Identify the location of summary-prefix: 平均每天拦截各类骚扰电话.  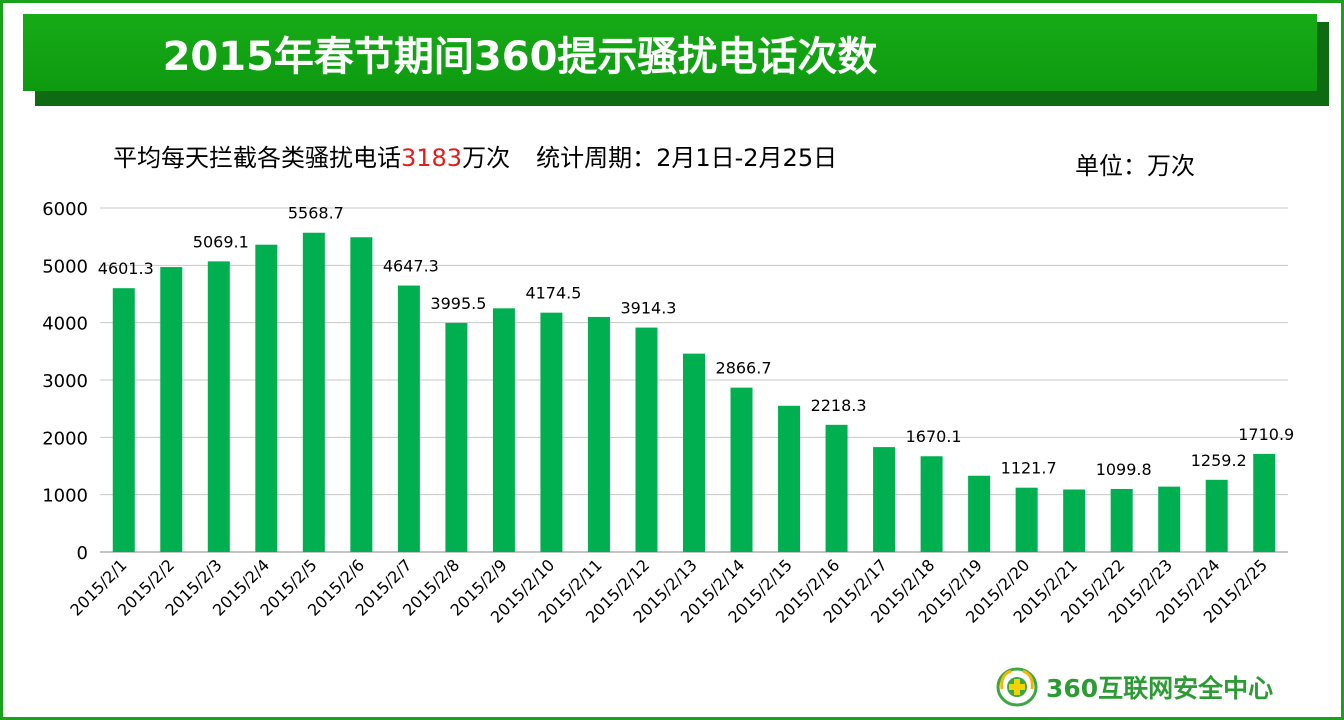
(257, 158).